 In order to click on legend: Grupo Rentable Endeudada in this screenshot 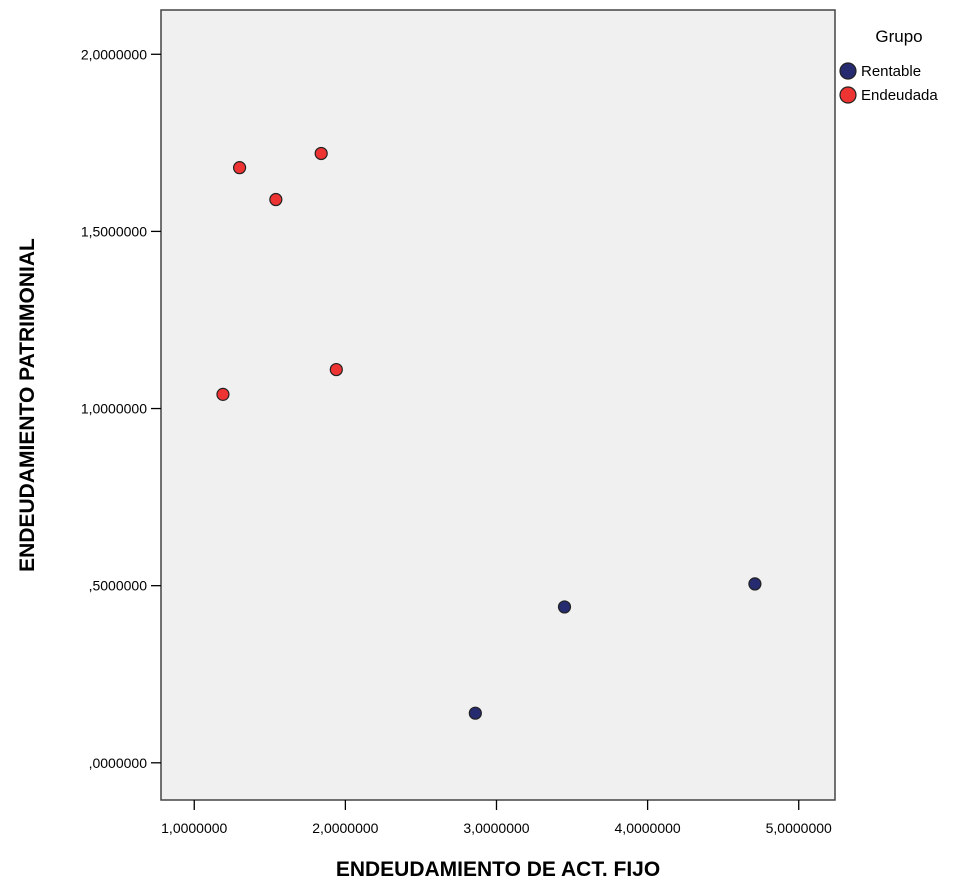, I will do `click(888, 65)`.